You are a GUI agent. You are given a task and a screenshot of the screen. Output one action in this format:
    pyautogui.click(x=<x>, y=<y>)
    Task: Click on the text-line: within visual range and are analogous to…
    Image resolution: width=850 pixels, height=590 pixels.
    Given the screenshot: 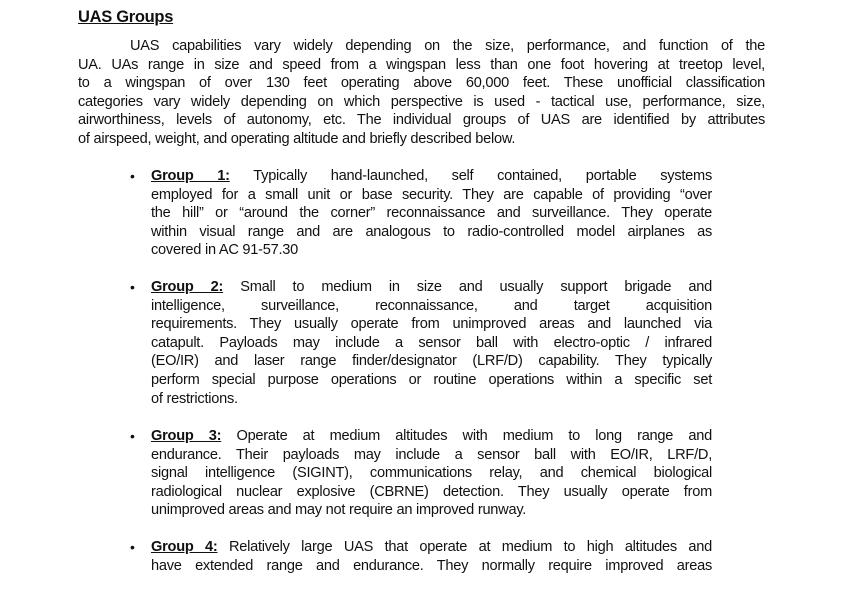 What is the action you would take?
    pyautogui.click(x=431, y=231)
    